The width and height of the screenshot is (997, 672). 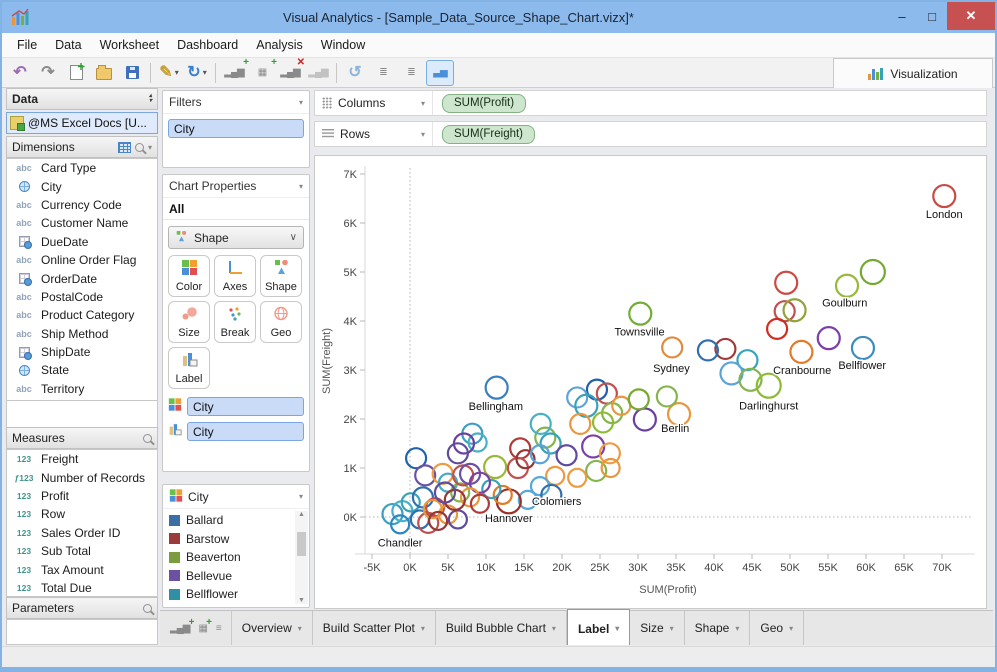 What do you see at coordinates (82, 278) in the screenshot?
I see `dimension-item: OrderDate` at bounding box center [82, 278].